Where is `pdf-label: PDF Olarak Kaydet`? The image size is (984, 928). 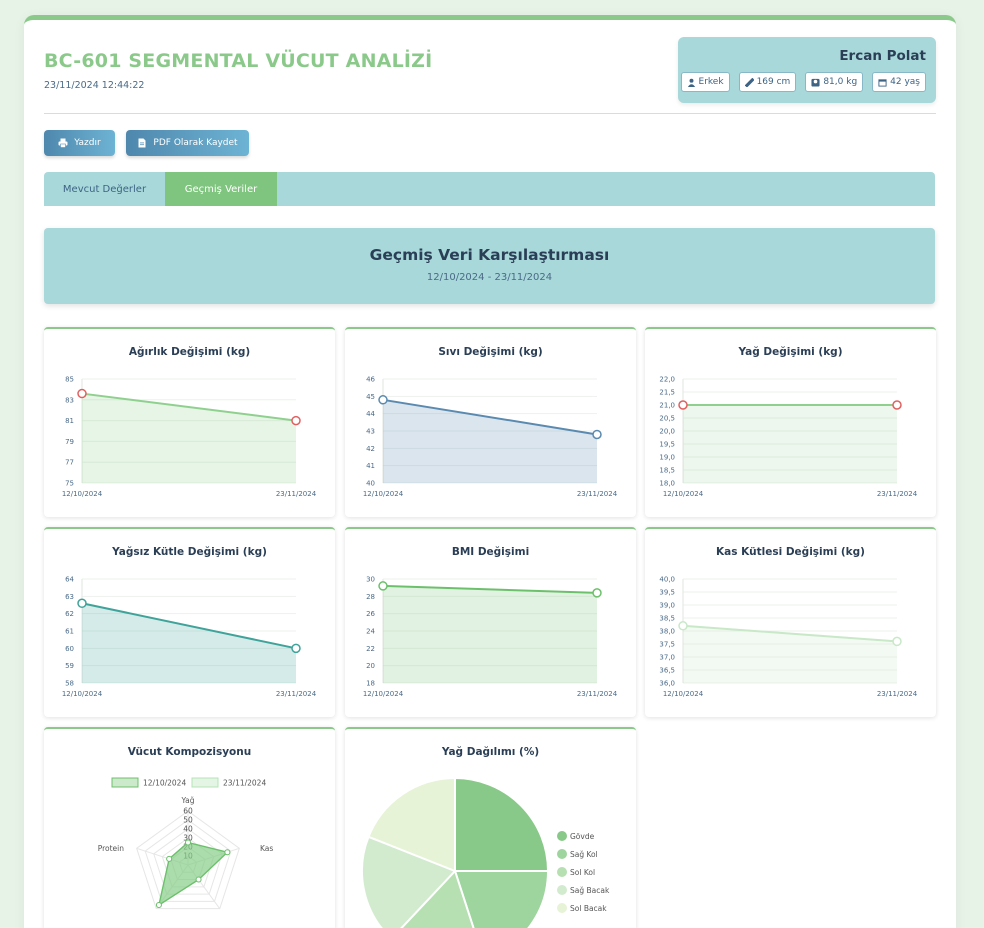 pdf-label: PDF Olarak Kaydet is located at coordinates (195, 143).